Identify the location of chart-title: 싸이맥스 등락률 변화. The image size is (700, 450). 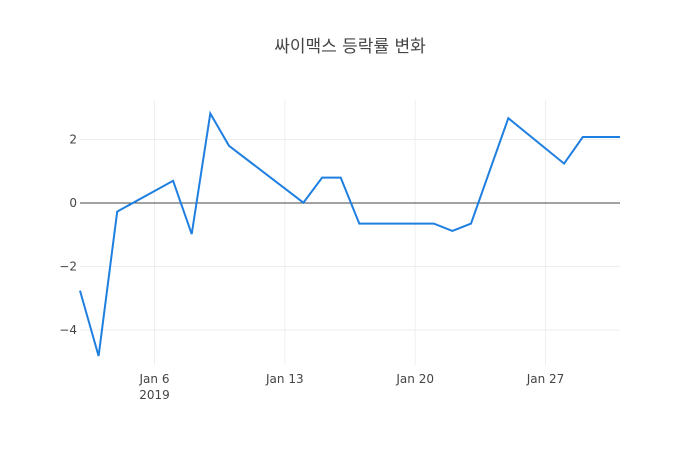
(350, 47).